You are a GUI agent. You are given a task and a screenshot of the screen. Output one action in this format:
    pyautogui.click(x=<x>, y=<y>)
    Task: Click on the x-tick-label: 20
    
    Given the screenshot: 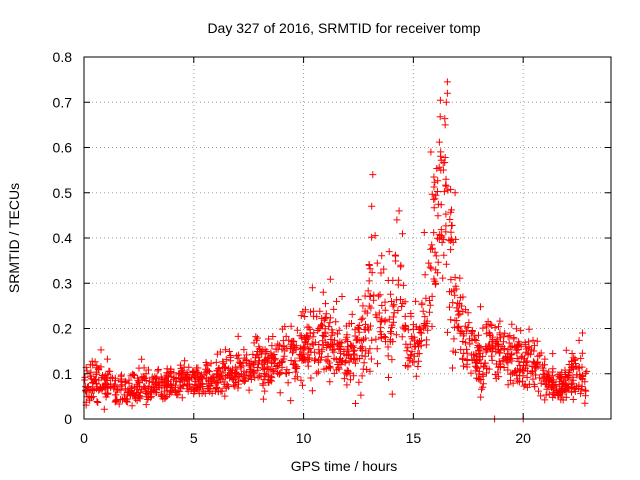 What is the action you would take?
    pyautogui.click(x=523, y=438)
    